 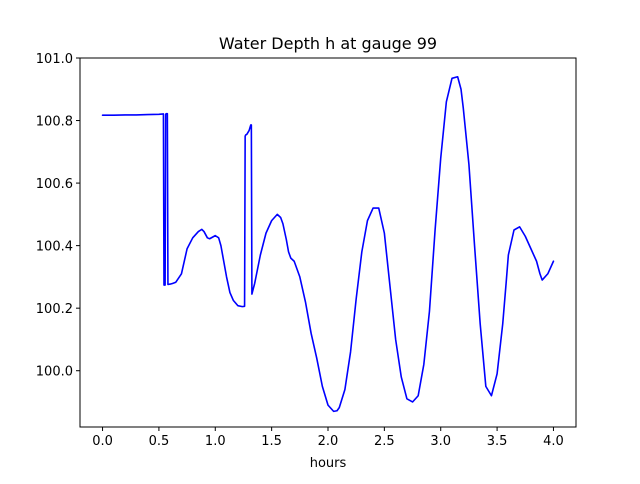 What do you see at coordinates (271, 441) in the screenshot?
I see `x-tick-label: 1.5` at bounding box center [271, 441].